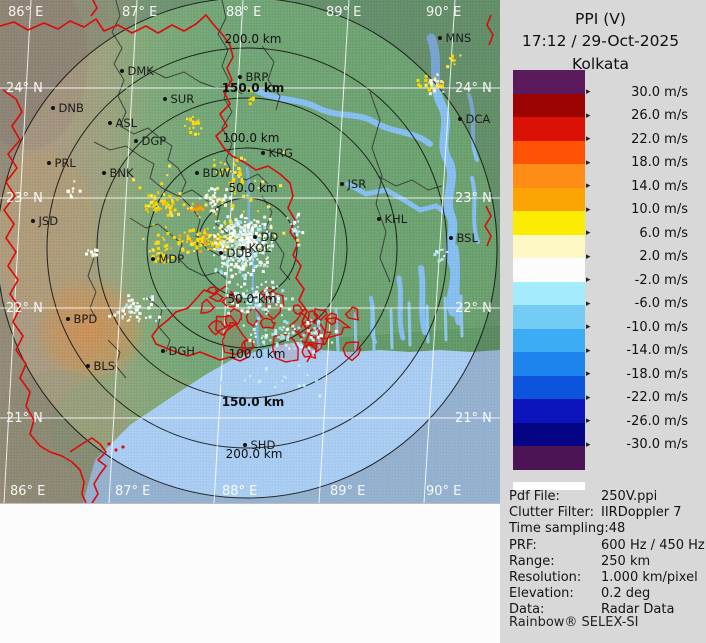  I want to click on metadata-value: Radar Data, so click(638, 610).